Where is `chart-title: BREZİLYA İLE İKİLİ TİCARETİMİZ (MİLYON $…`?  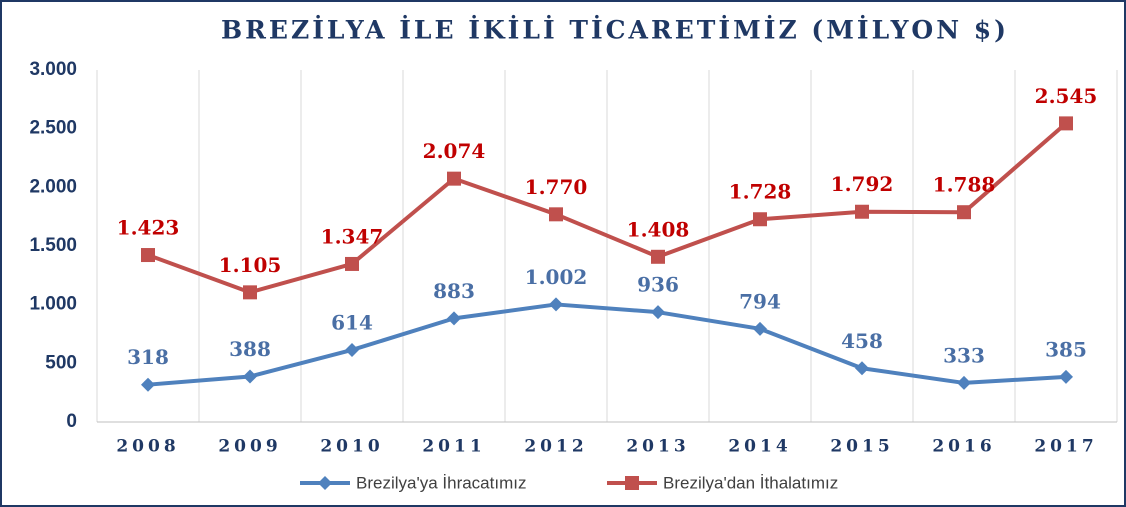 chart-title: BREZİLYA İLE İKİLİ TİCARETİMİZ (MİLYON $… is located at coordinates (615, 30).